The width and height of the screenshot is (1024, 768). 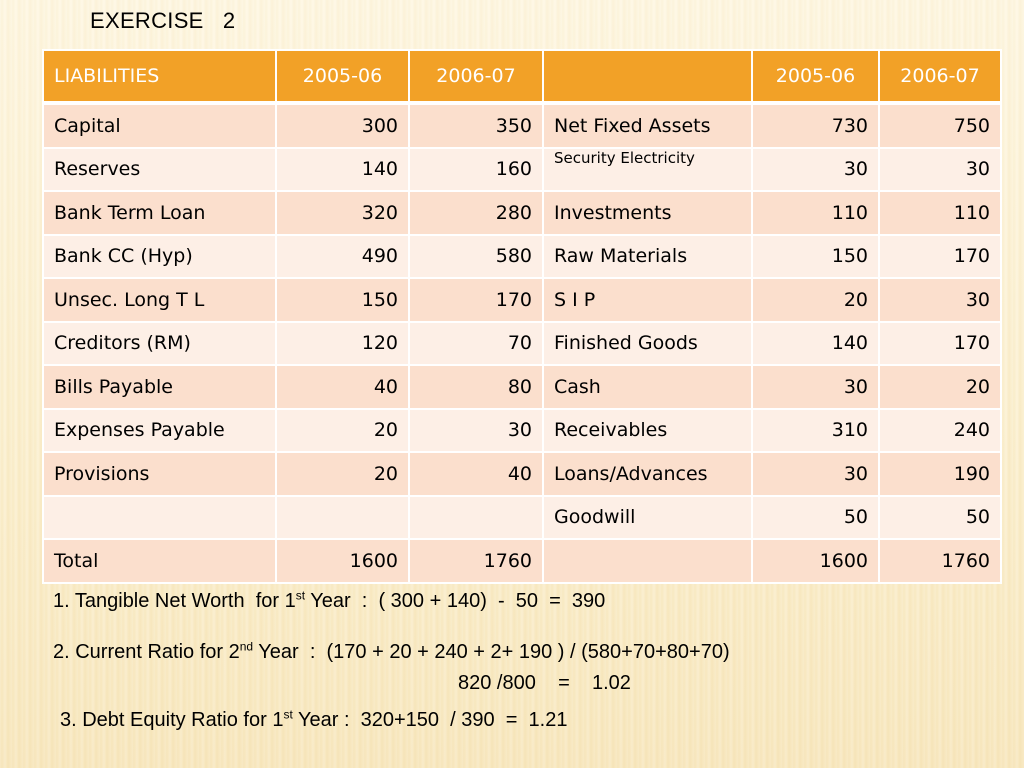 I want to click on liability-value-2006-07: 160, so click(x=476, y=169).